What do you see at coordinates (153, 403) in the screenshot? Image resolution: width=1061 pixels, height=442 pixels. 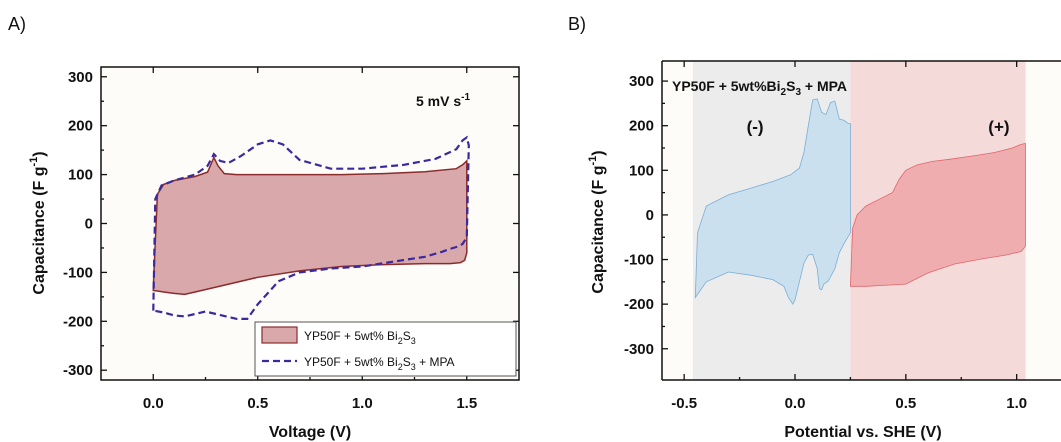 I see `panel-a-x-tick-label: 0.0` at bounding box center [153, 403].